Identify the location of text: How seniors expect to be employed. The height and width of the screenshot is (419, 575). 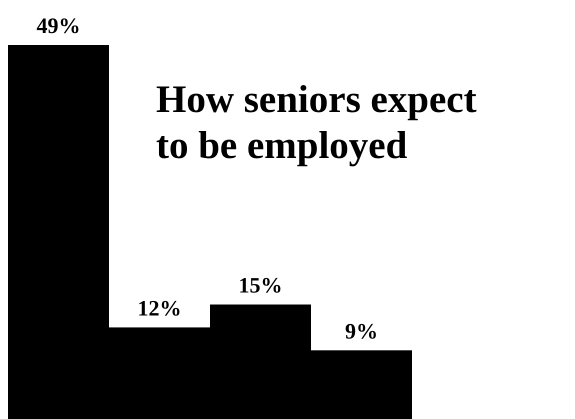
(316, 122).